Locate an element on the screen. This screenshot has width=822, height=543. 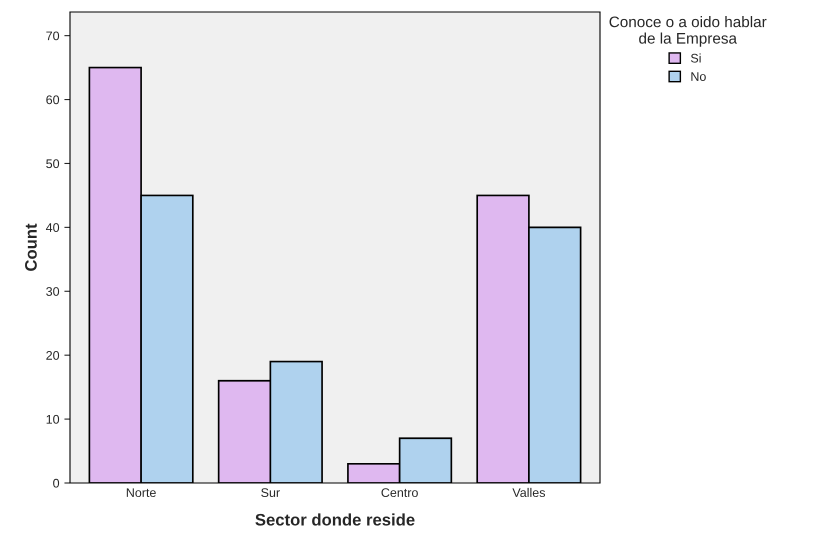
y-tick-label: 50 is located at coordinates (53, 163).